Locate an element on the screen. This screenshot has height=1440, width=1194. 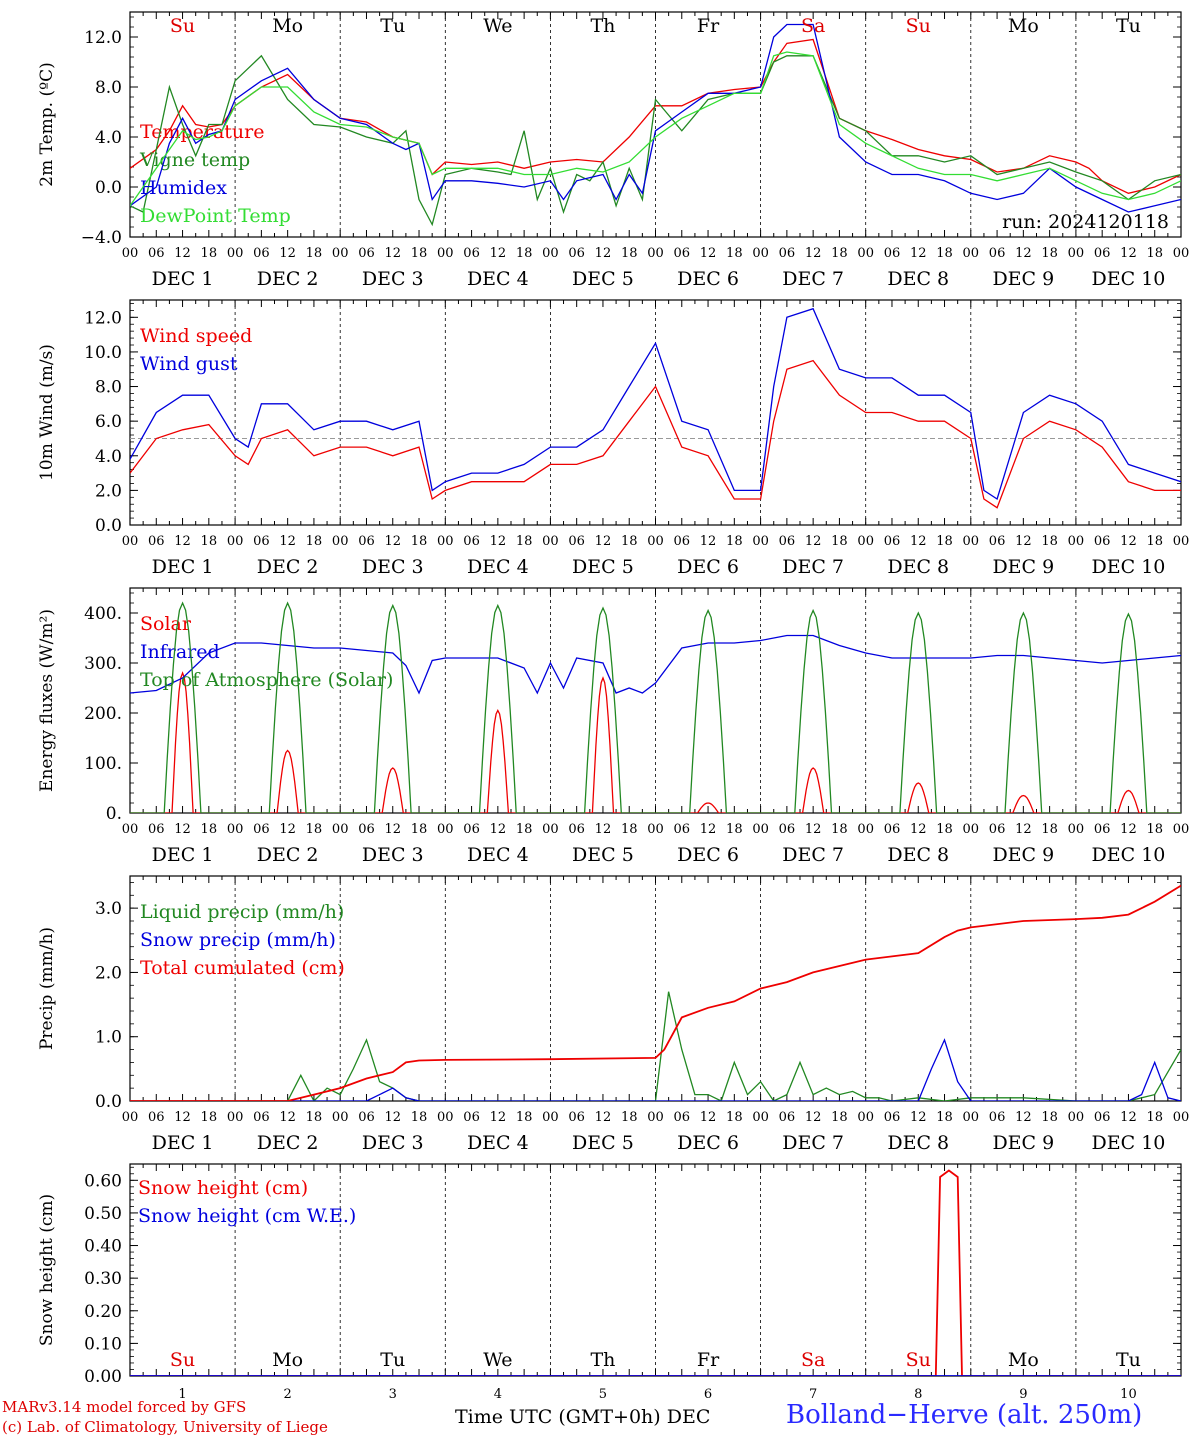
y-axis-title: 10m Wind (m/s) is located at coordinates (47, 412).